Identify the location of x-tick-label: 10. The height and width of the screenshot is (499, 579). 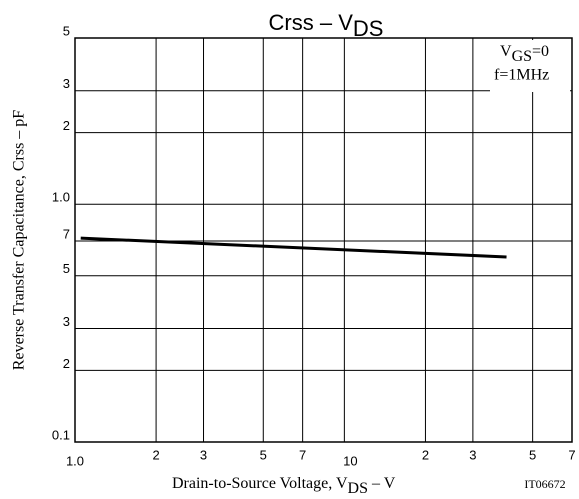
(350, 460).